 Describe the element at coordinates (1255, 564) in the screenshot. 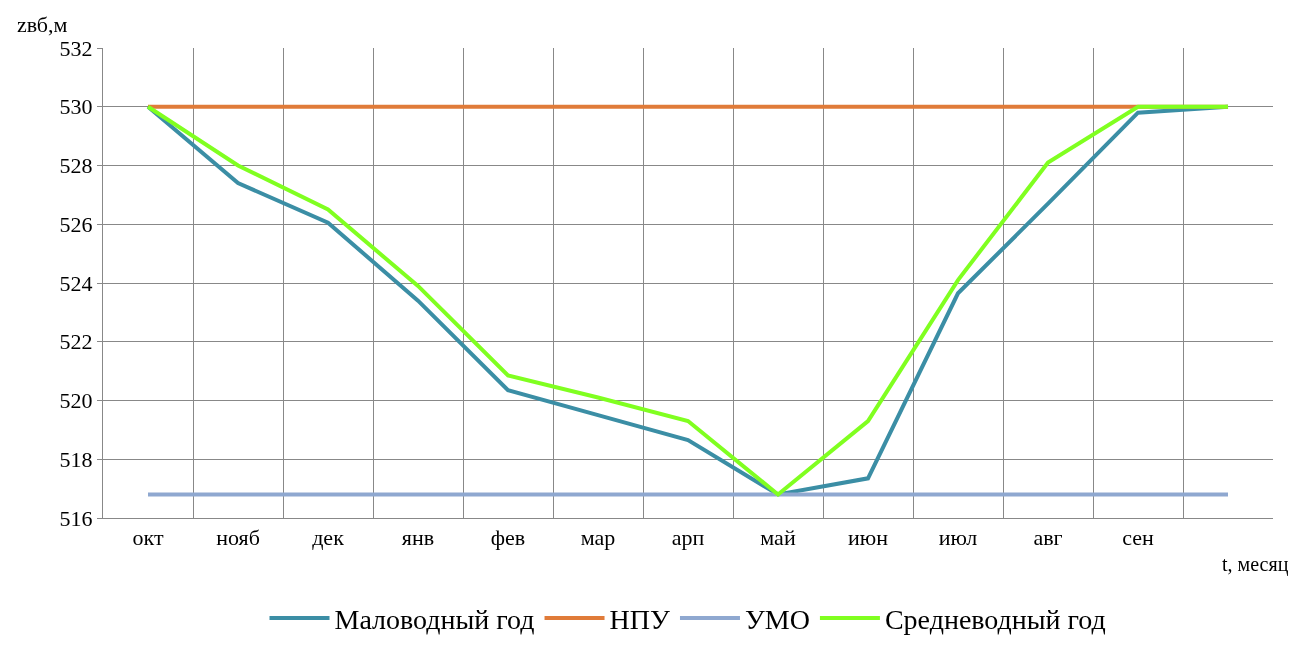

I see `x-axis-title: t, месяц` at that location.